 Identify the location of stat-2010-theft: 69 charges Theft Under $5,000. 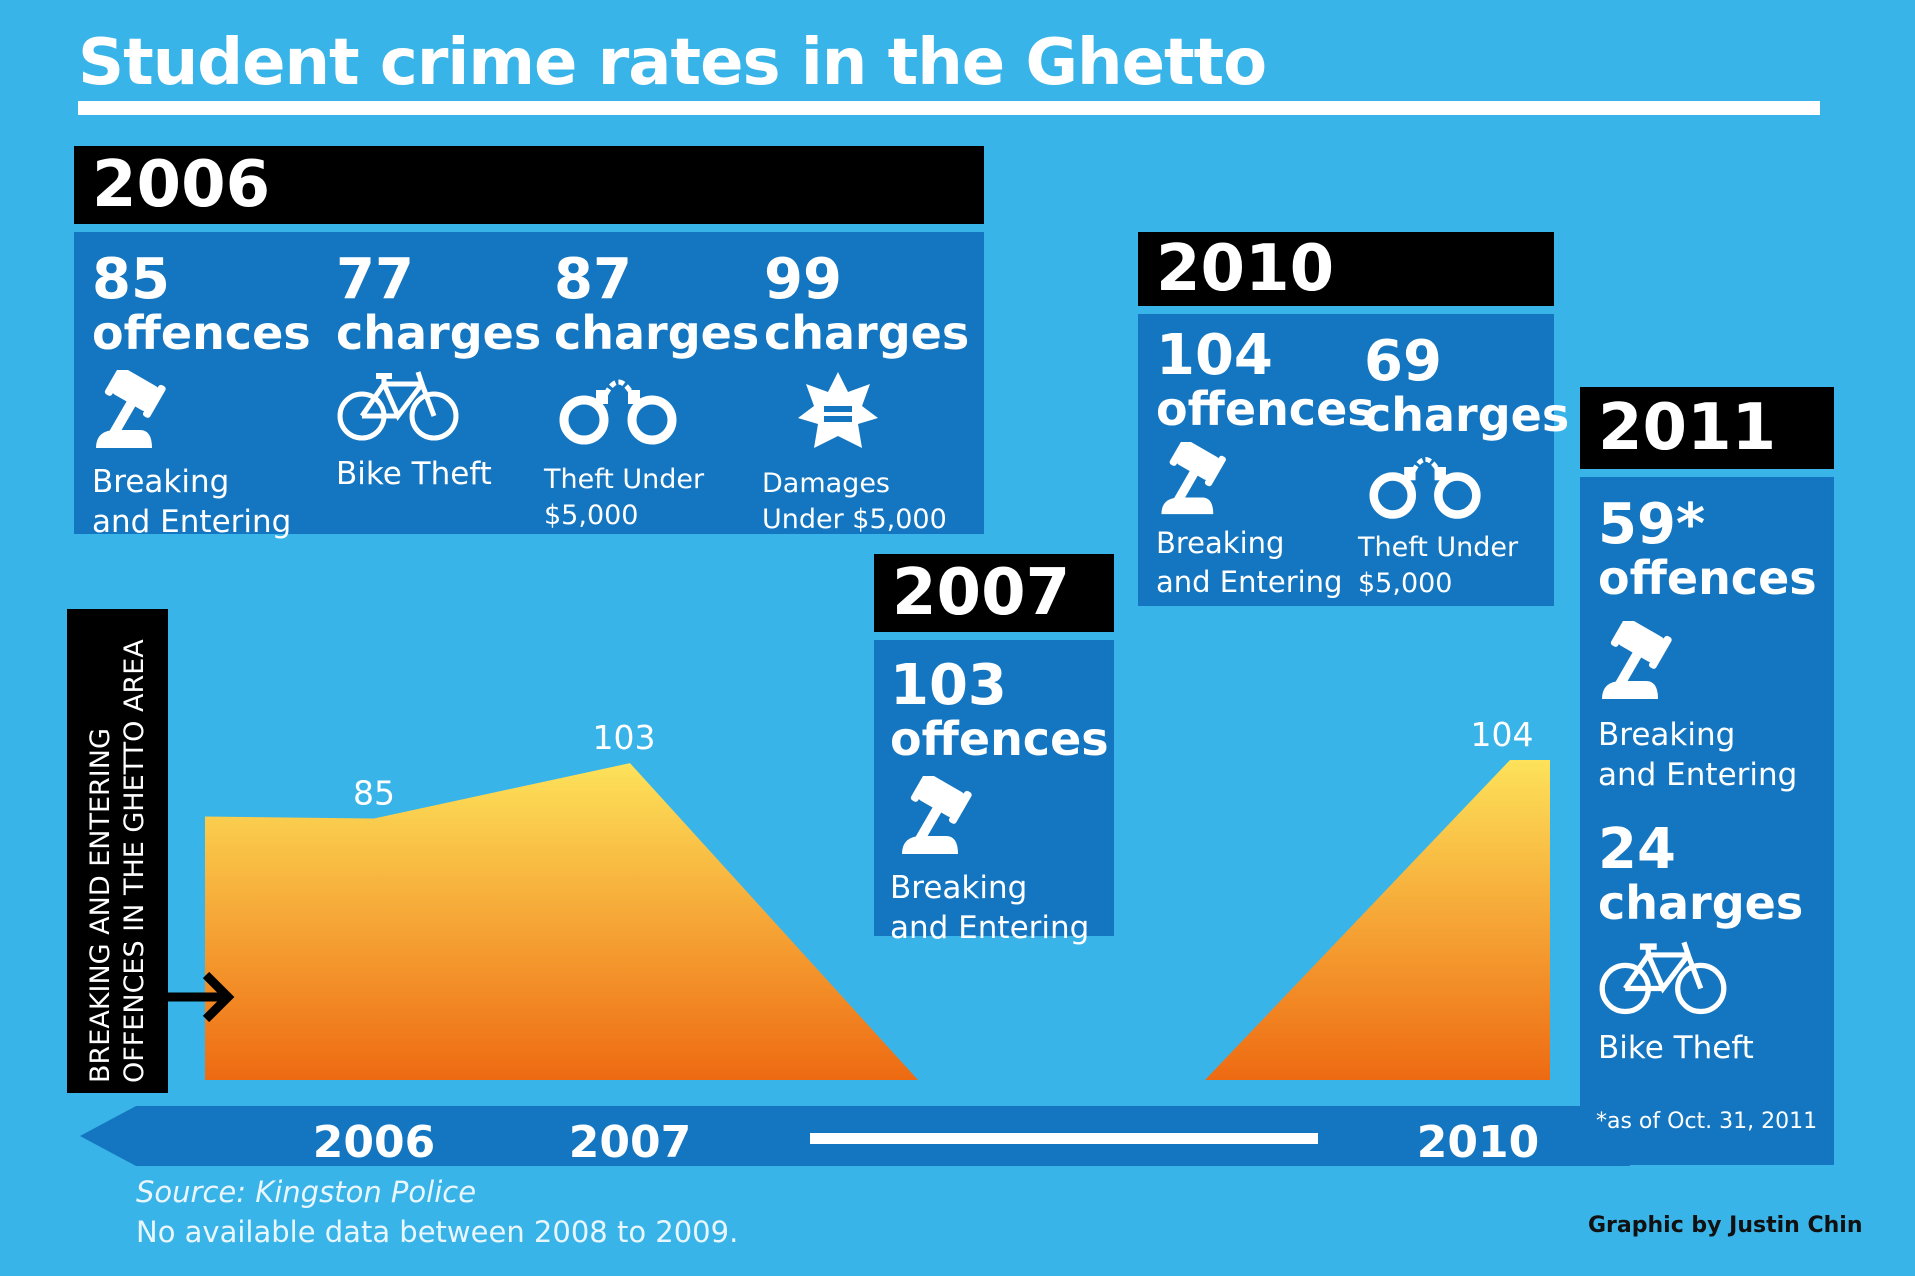
(1464, 466).